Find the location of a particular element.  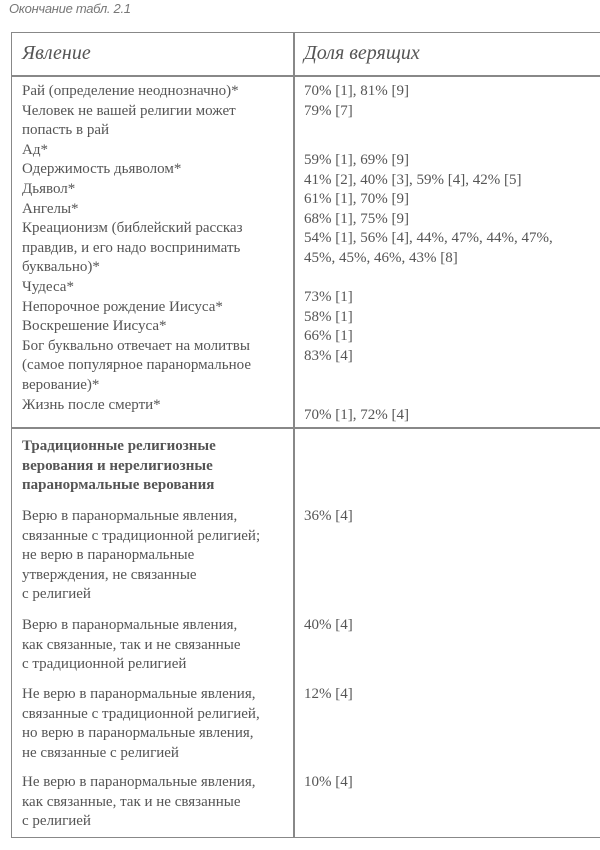

section1-values-c: 73% [1] 58% [1] 66% [1] 83% [4] is located at coordinates (328, 327).